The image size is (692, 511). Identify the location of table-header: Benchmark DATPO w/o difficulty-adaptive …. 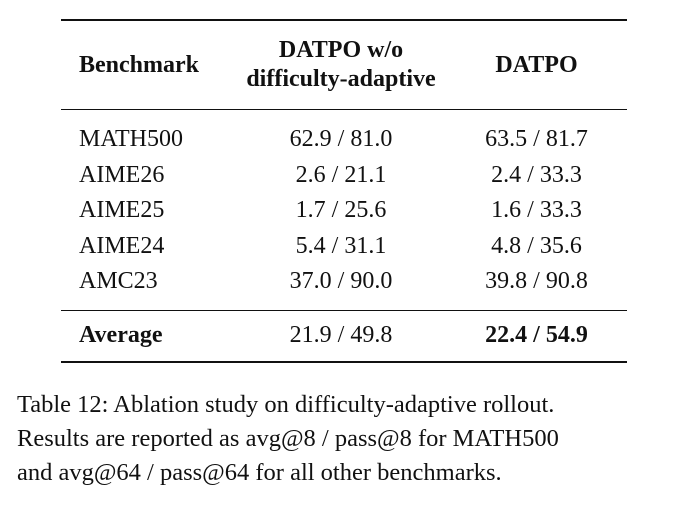
(344, 65).